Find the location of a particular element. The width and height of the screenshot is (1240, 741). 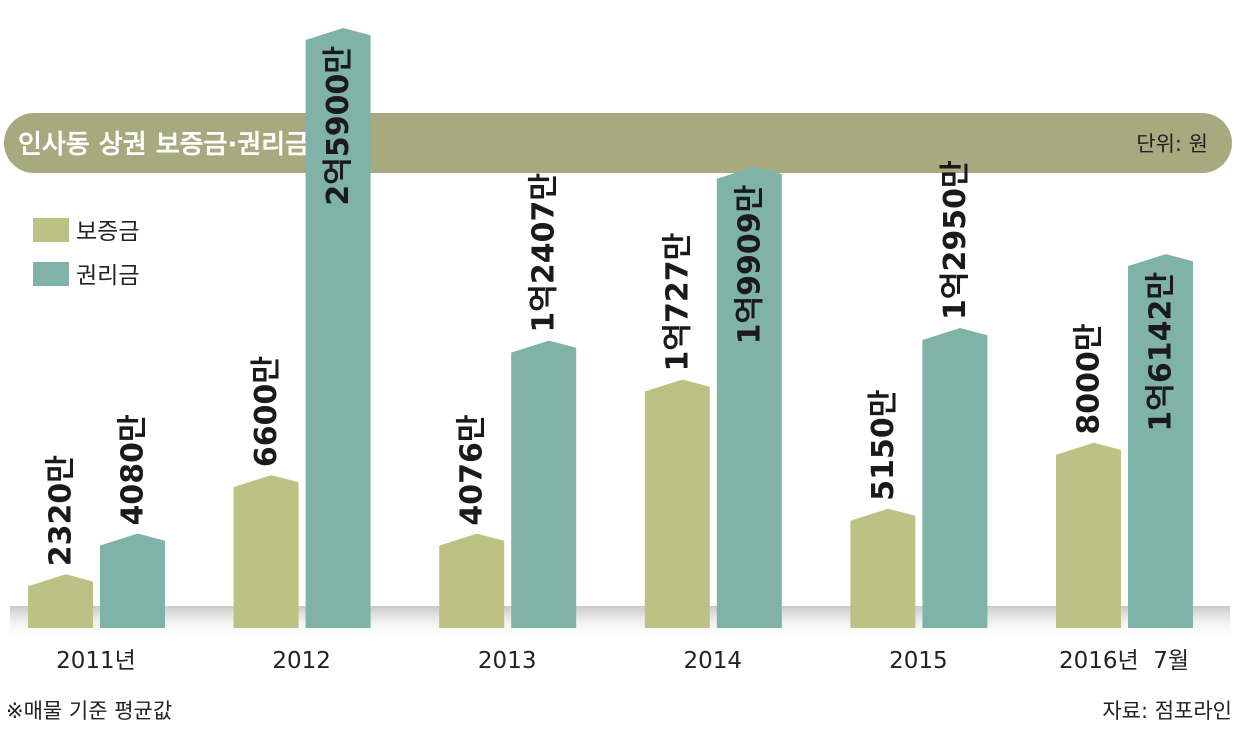

unit-label: 단위: 원 is located at coordinates (1172, 144).